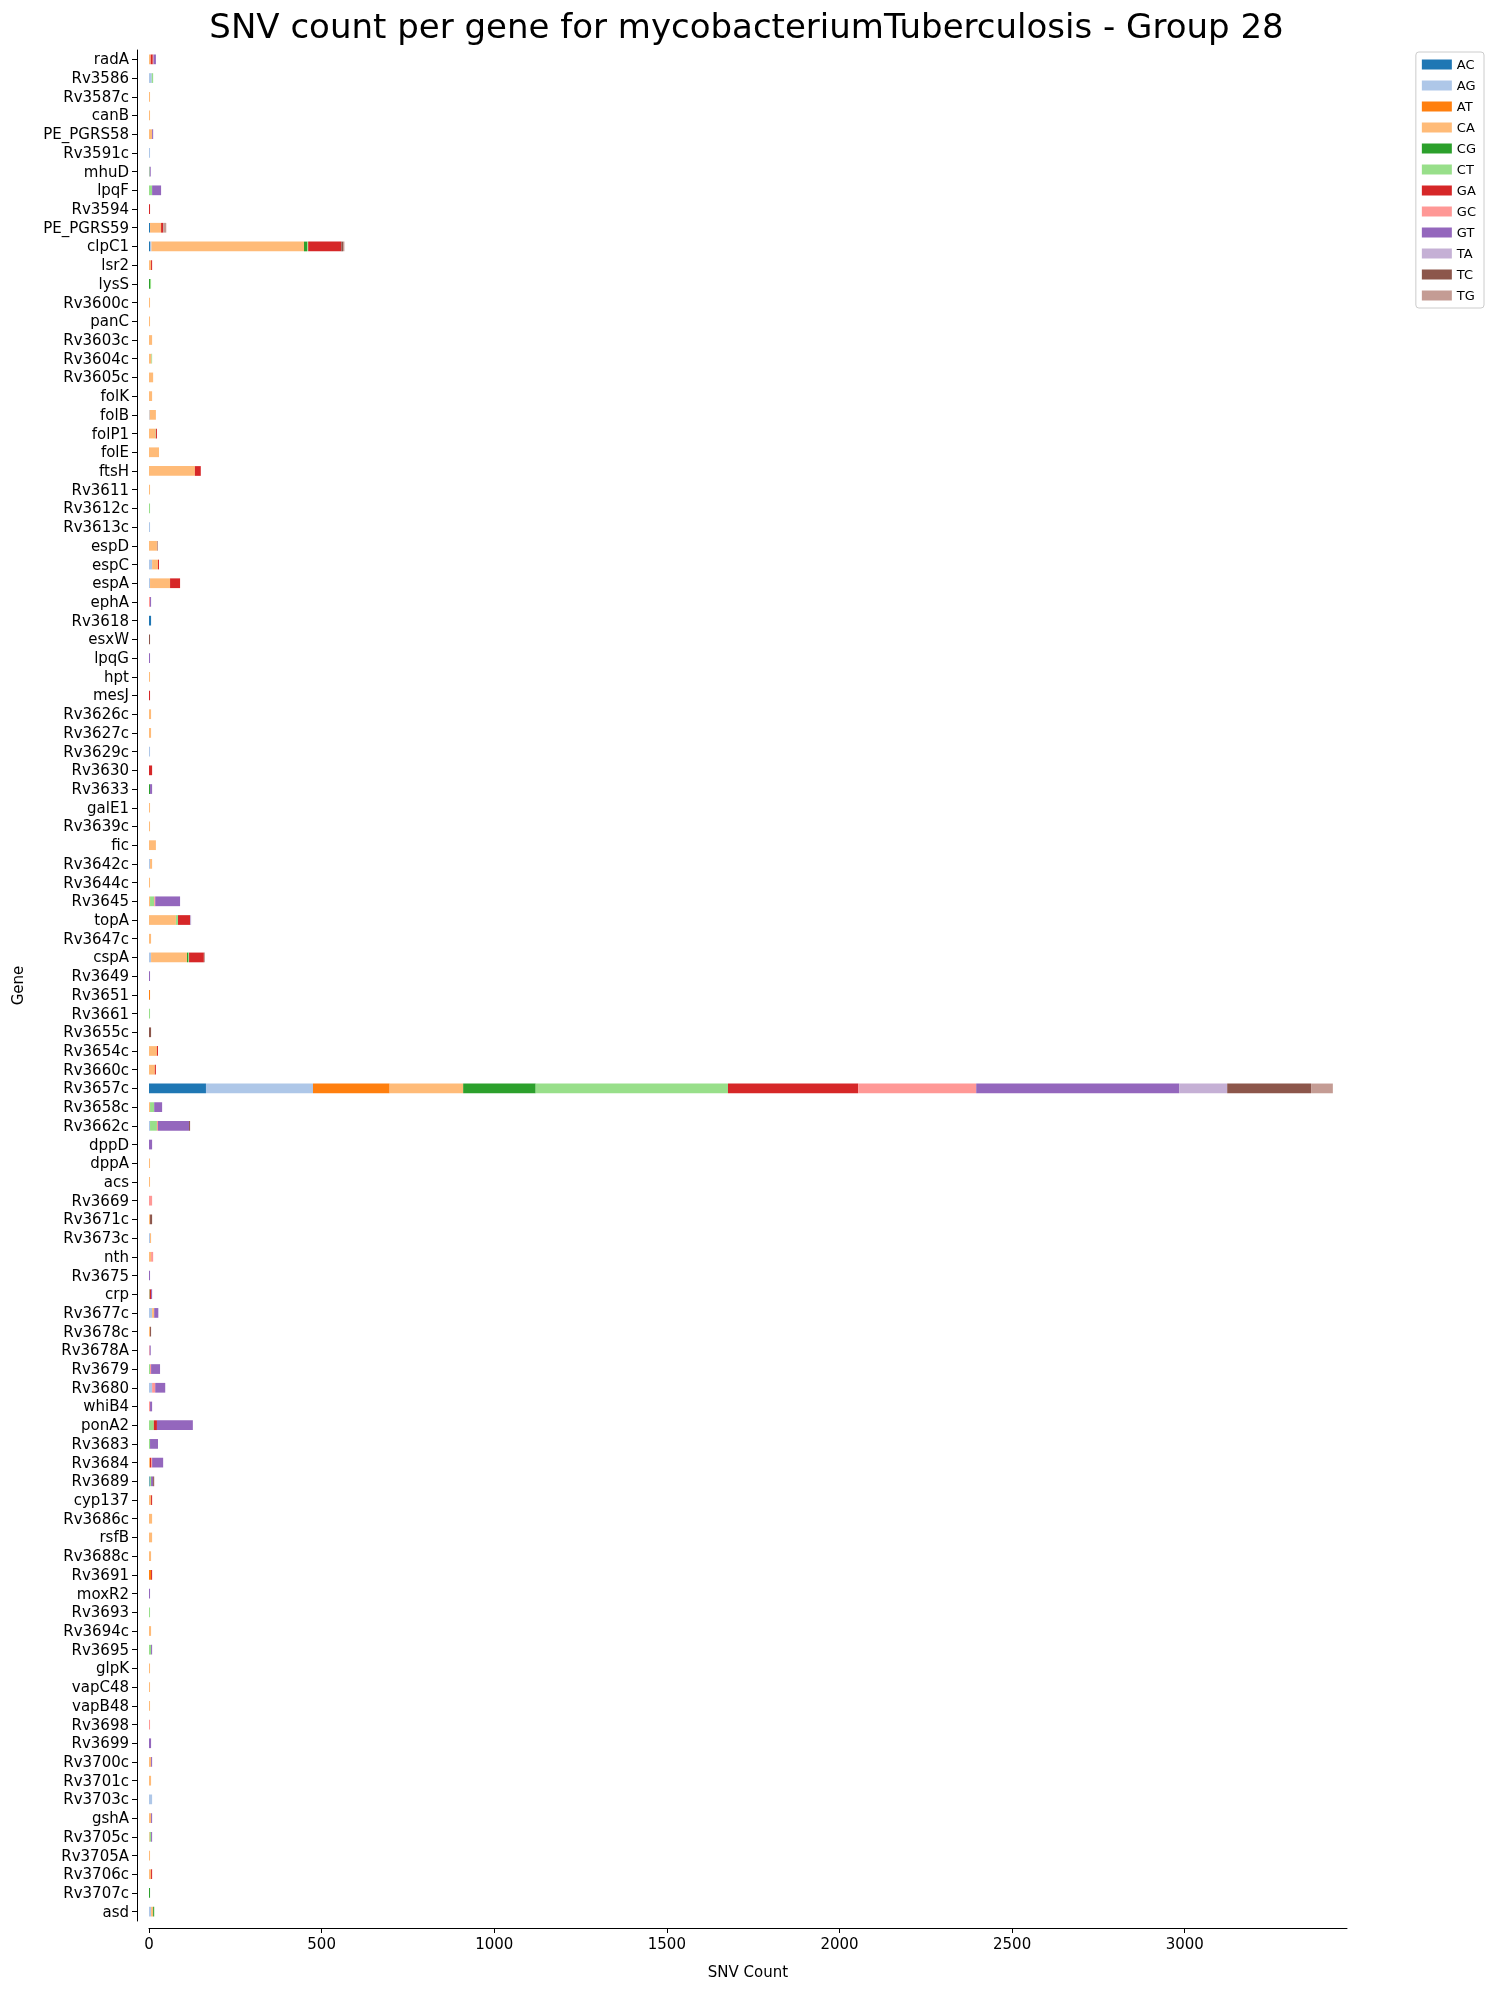 The image size is (1493, 1992). I want to click on y-tick-label: canB, so click(110, 115).